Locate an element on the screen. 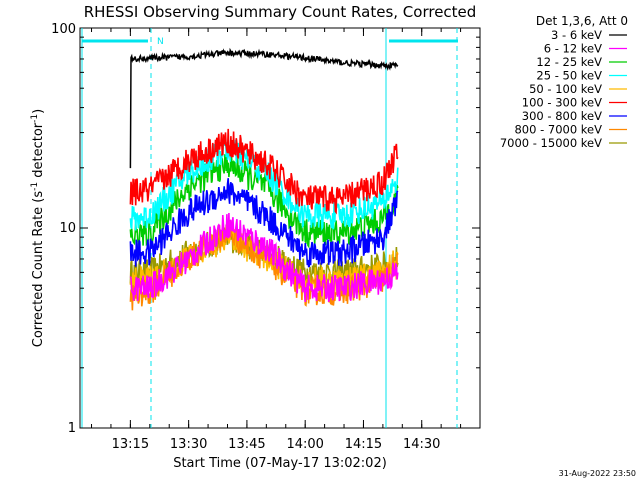 Image resolution: width=640 pixels, height=480 pixels. xtick-label: 13:15 is located at coordinates (130, 444).